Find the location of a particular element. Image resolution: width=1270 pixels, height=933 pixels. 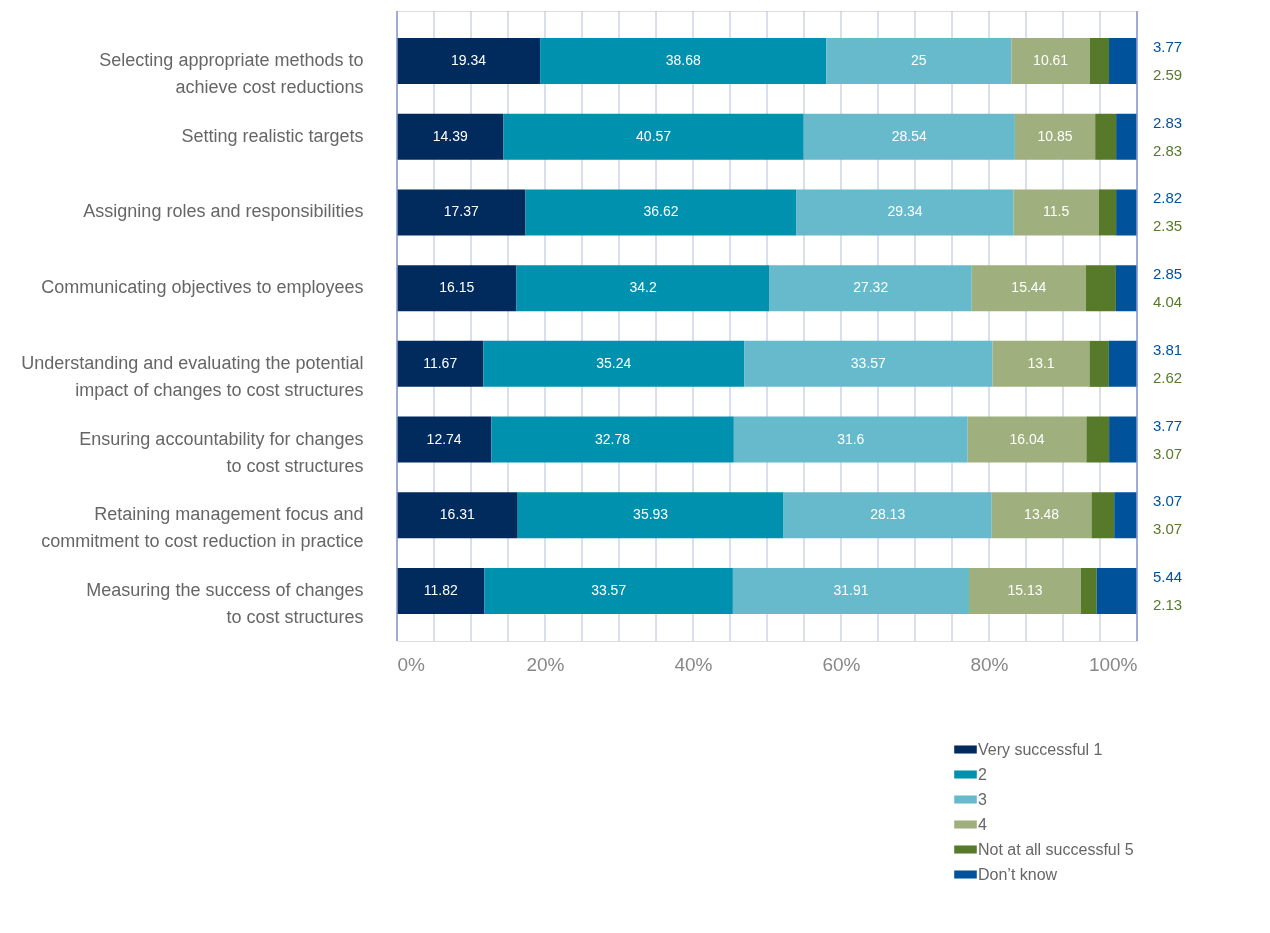

data-label: 34.2 is located at coordinates (643, 287).